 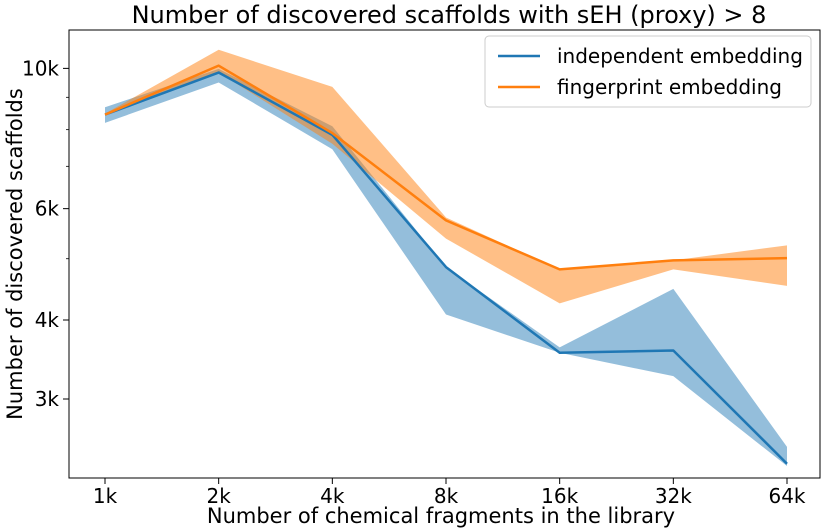 What do you see at coordinates (40, 68) in the screenshot?
I see `y-tick-label: 10k` at bounding box center [40, 68].